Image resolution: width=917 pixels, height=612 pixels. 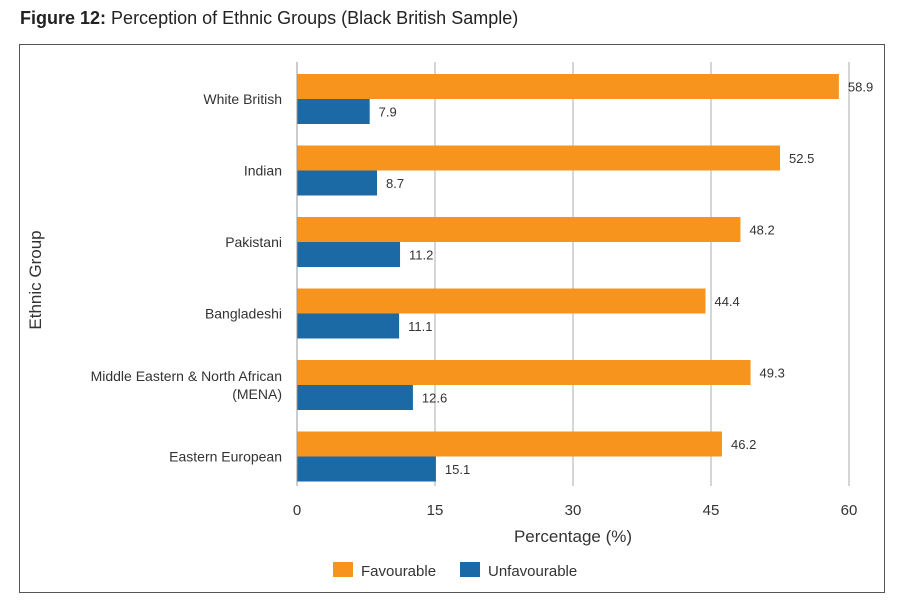 What do you see at coordinates (395, 183) in the screenshot?
I see `value-label-unfavourable-1: 8.7` at bounding box center [395, 183].